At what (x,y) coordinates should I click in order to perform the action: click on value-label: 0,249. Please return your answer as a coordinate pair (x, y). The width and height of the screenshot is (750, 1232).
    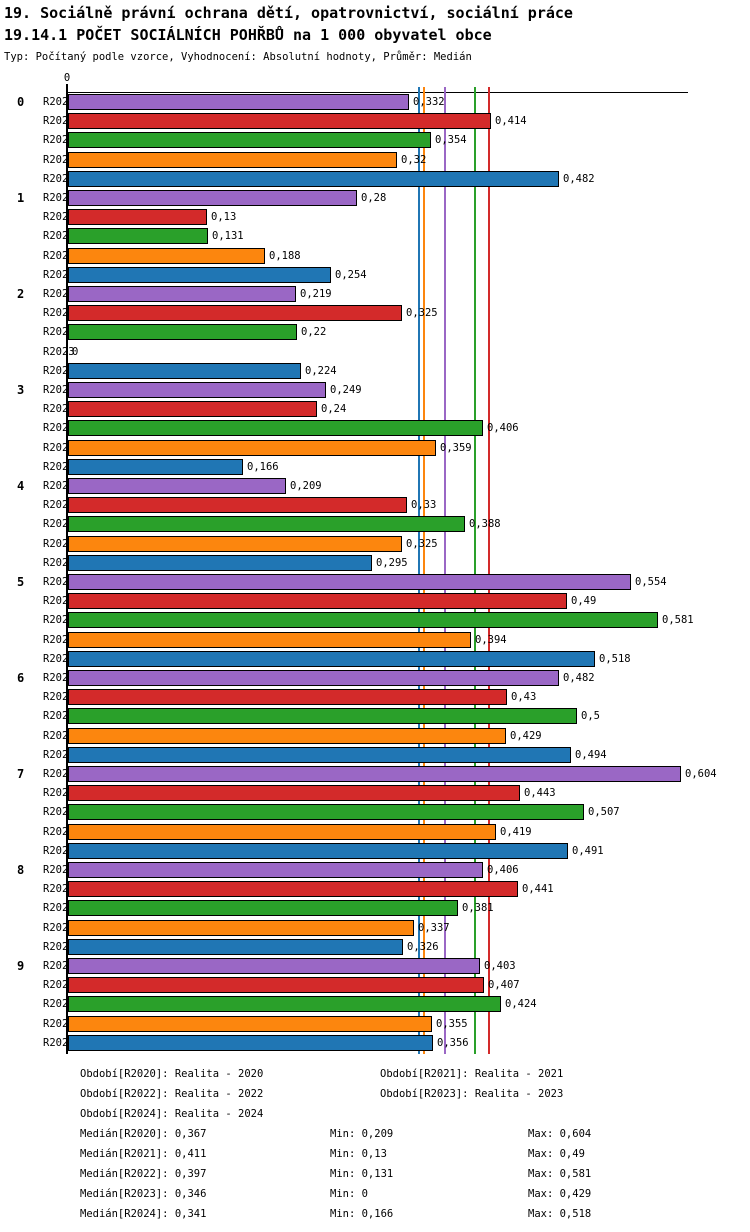
    Looking at the image, I should click on (346, 390).